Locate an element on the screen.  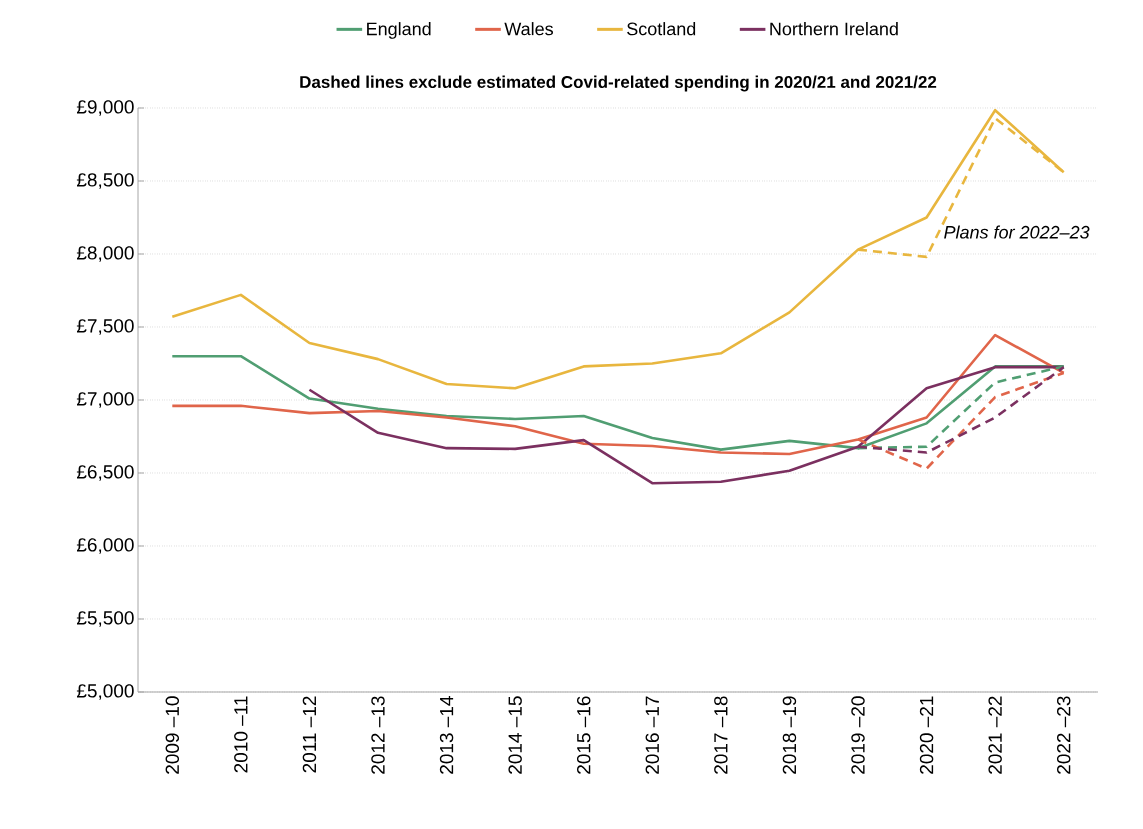
x-tick-label: 2011 –12 is located at coordinates (309, 734).